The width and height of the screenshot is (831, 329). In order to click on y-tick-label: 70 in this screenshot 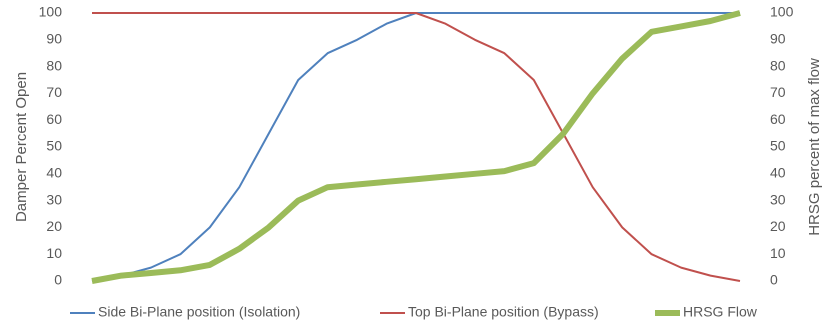, I will do `click(54, 92)`.